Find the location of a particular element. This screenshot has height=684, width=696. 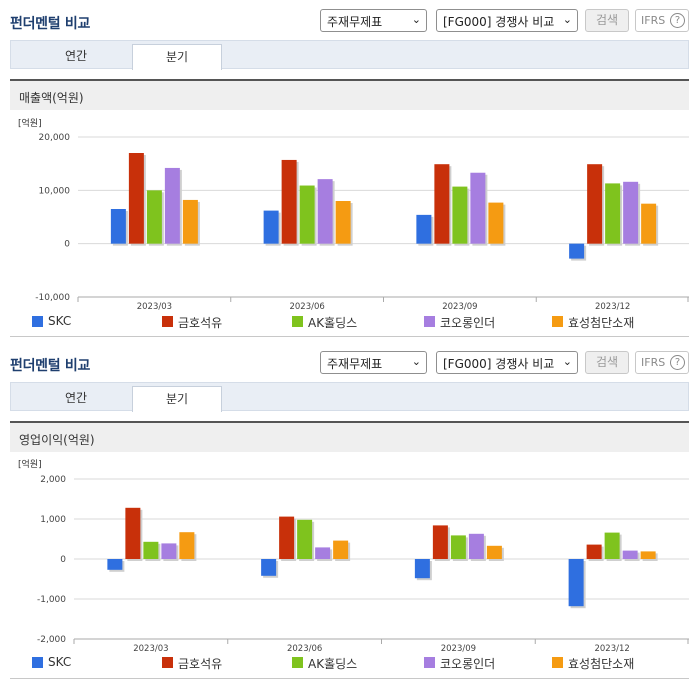

y-tick-label: 20,000 is located at coordinates (55, 138).